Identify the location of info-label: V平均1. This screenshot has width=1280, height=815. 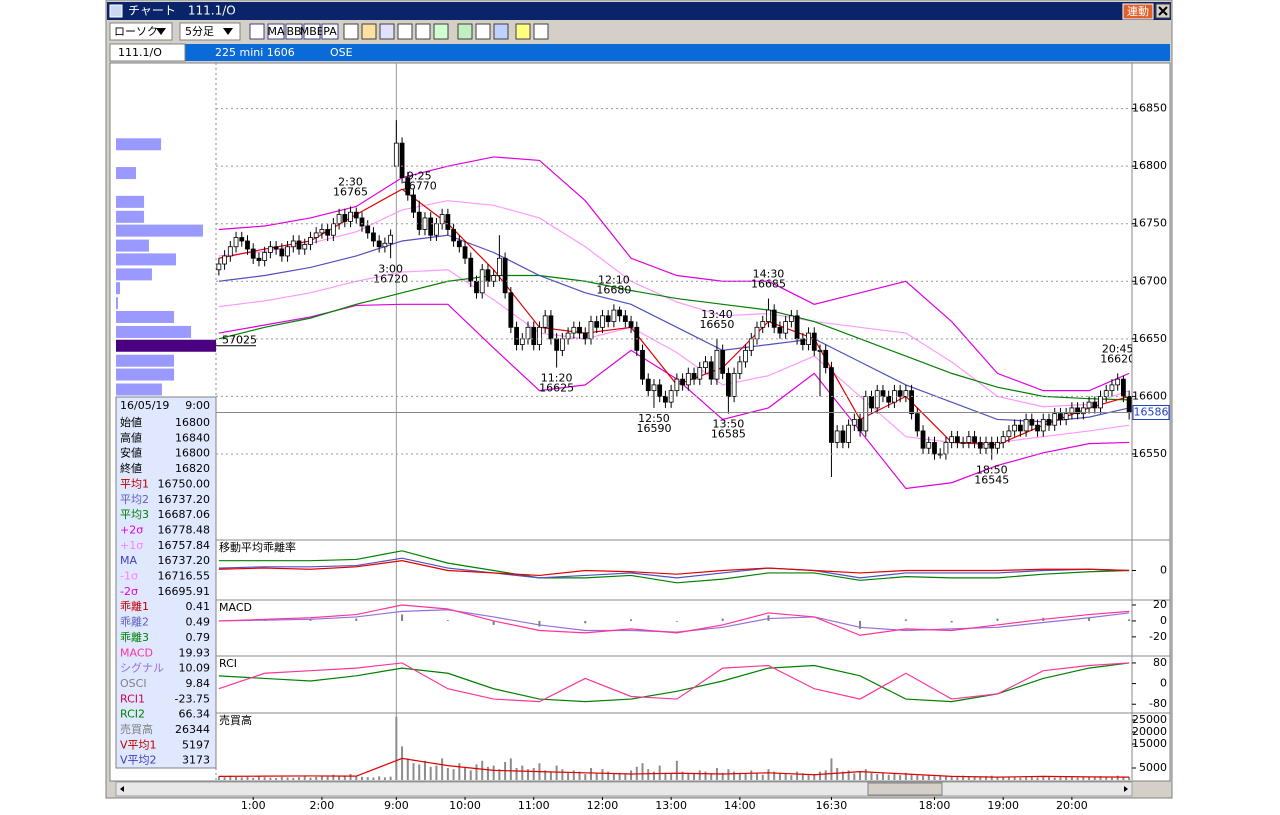
(138, 744).